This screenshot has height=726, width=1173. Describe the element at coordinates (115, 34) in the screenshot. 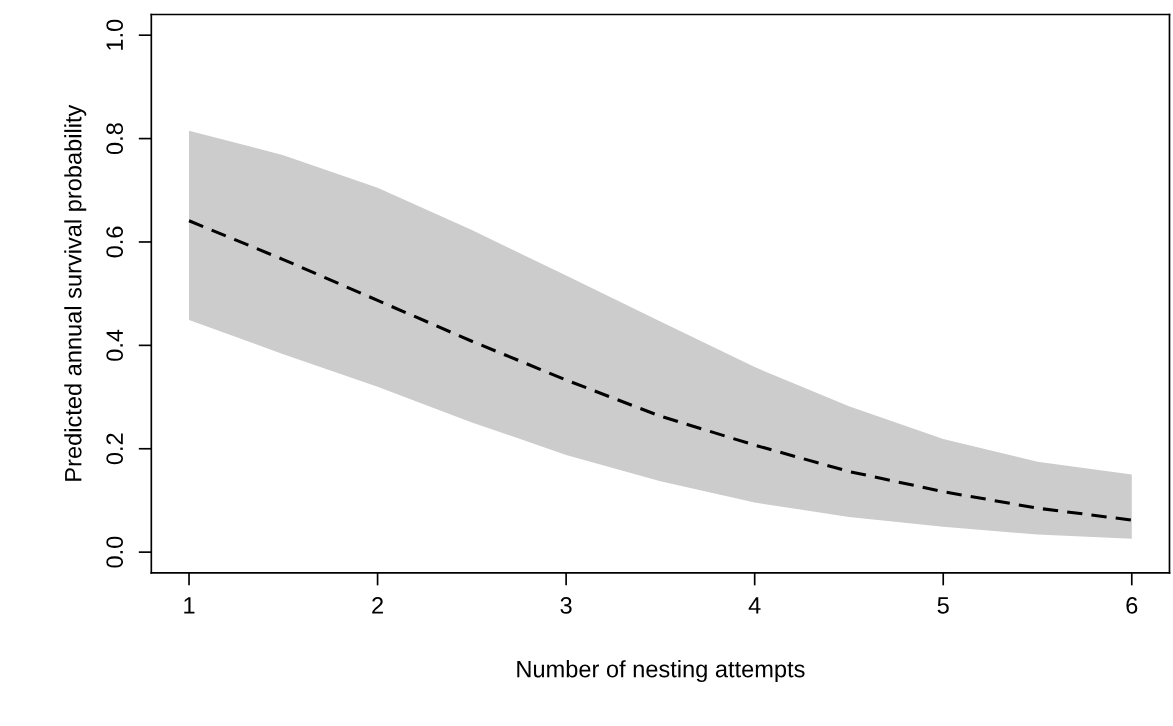

I see `y-tick-label: 1.0` at that location.